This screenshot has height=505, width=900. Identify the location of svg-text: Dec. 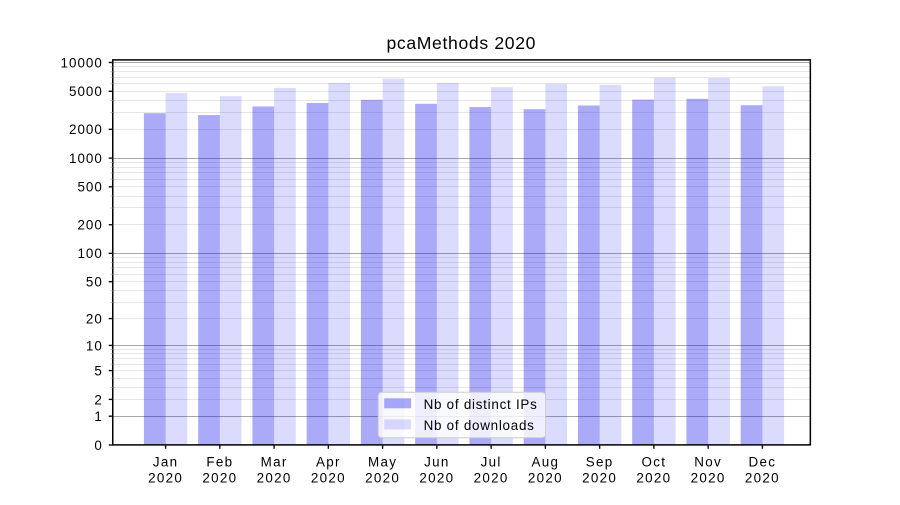
(763, 461).